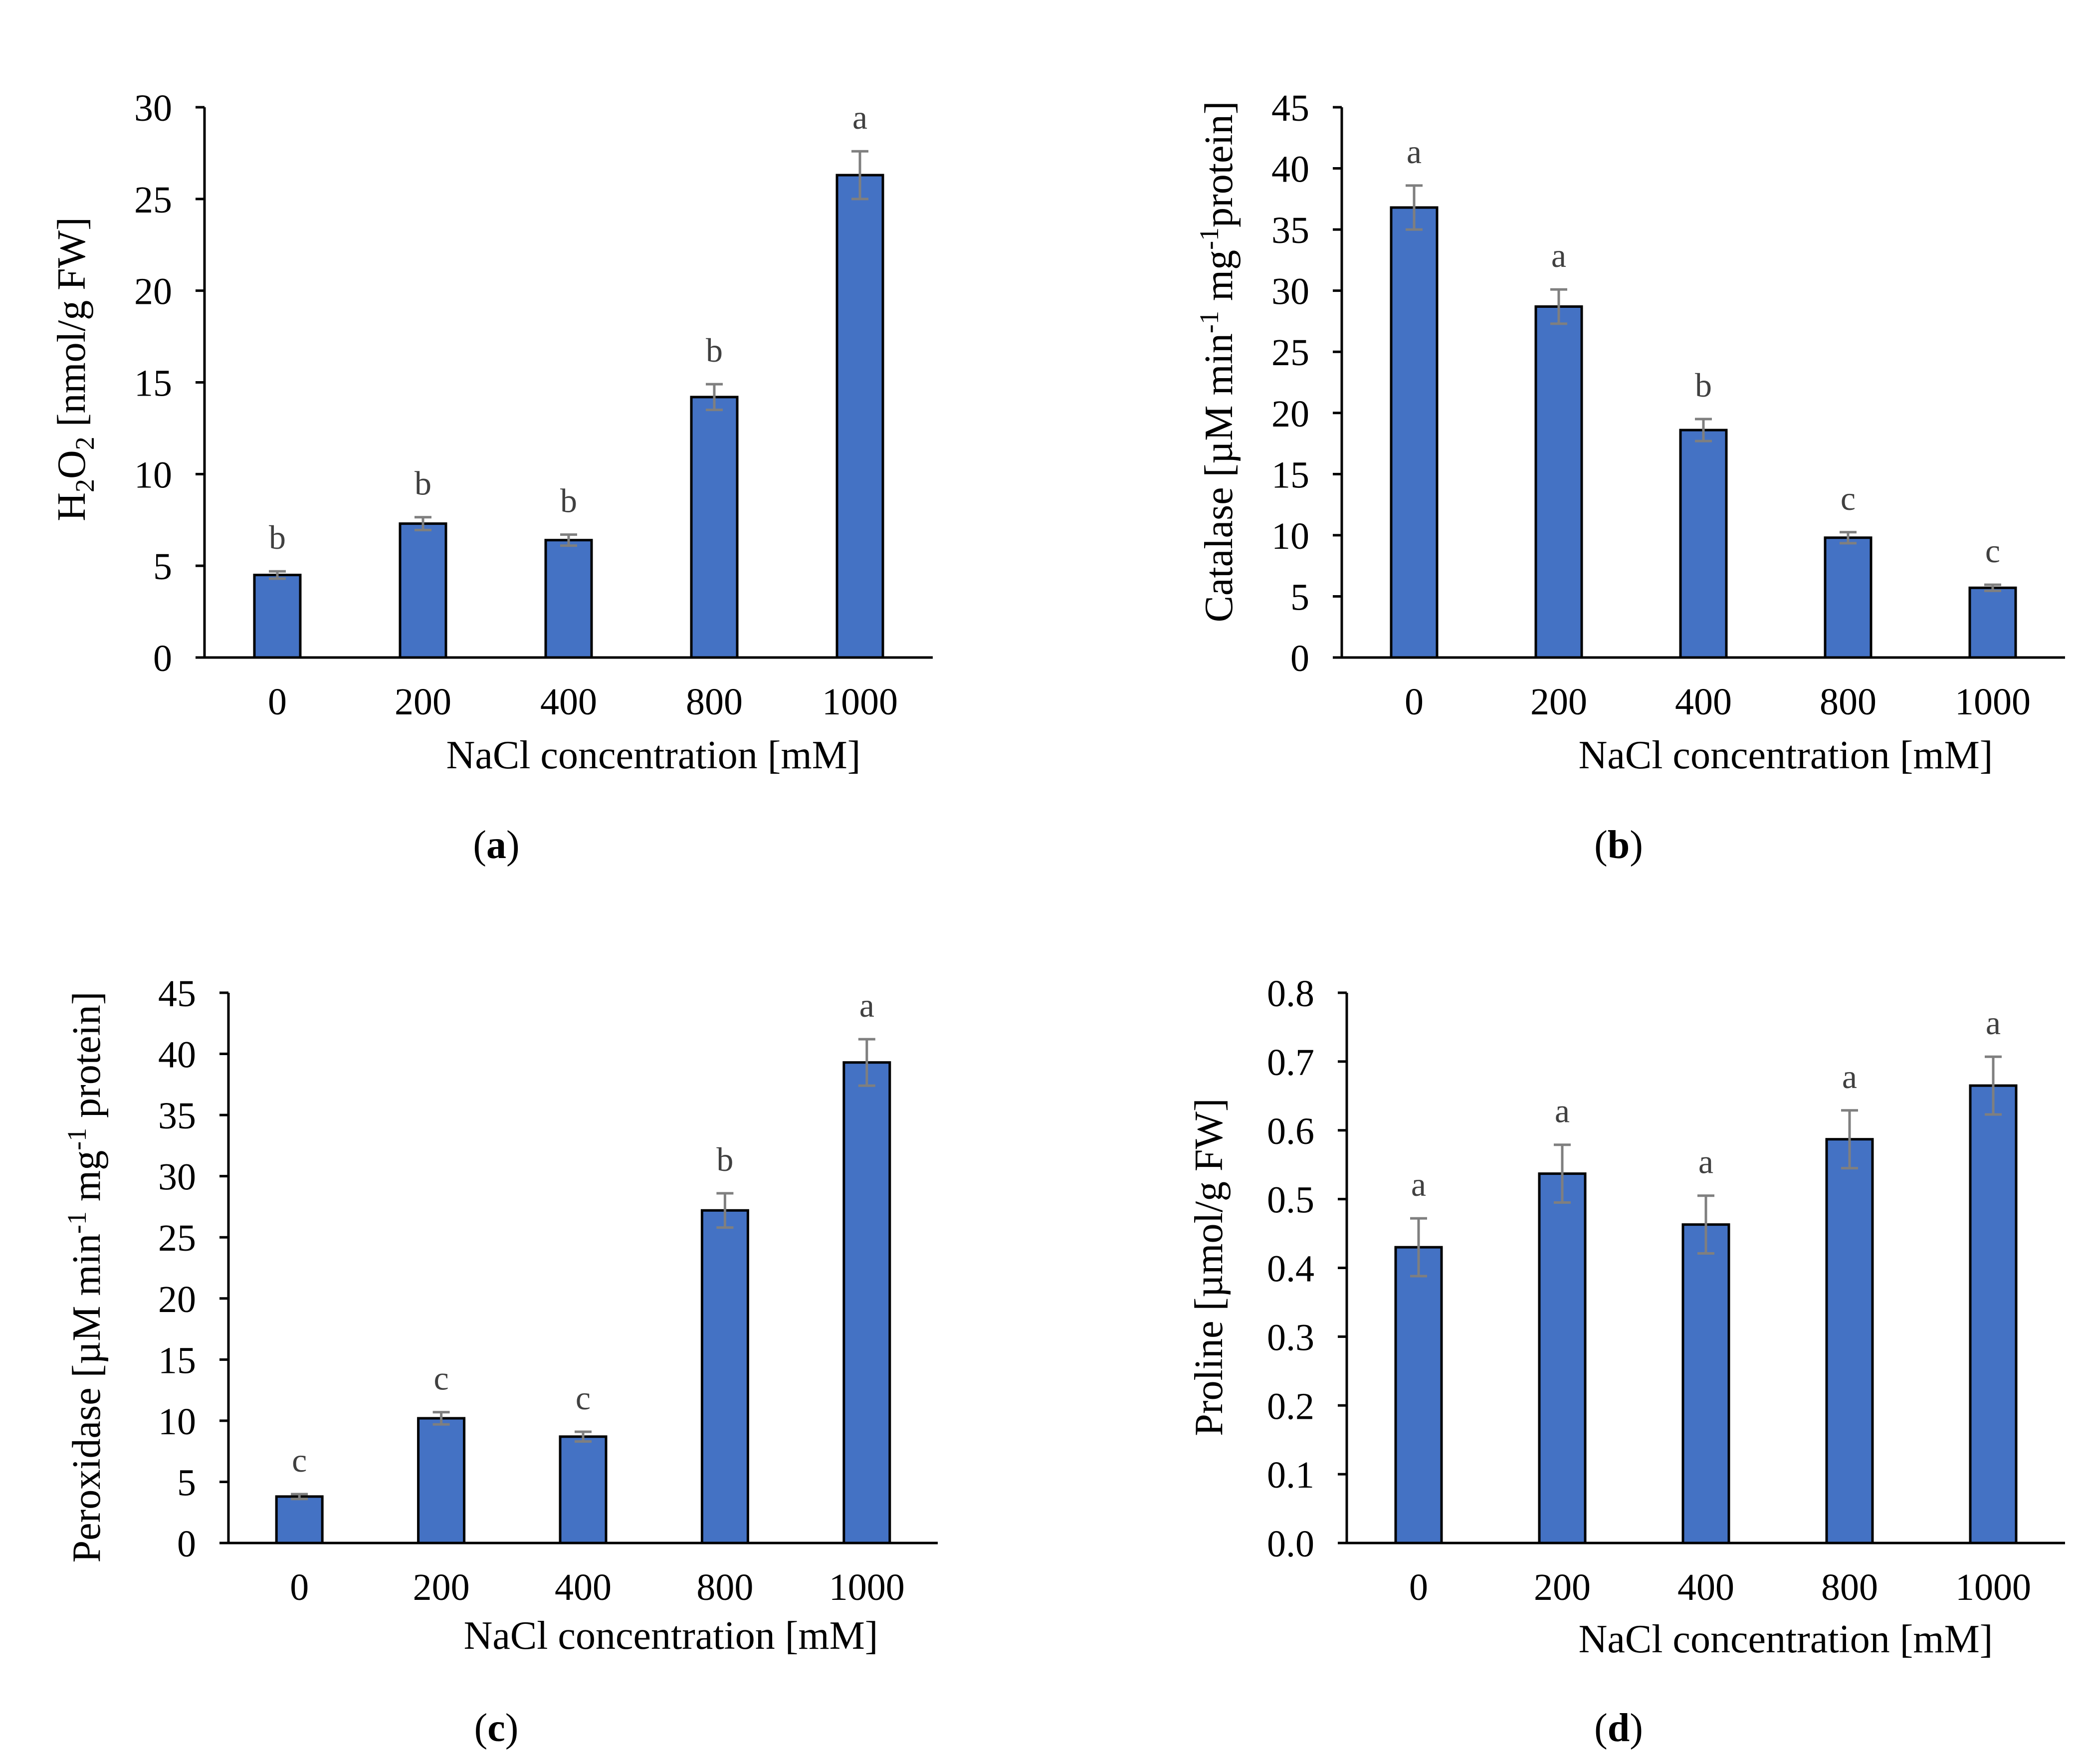 The height and width of the screenshot is (1764, 2081). Describe the element at coordinates (1414, 702) in the screenshot. I see `panel-b-x-tick-label: 0` at that location.